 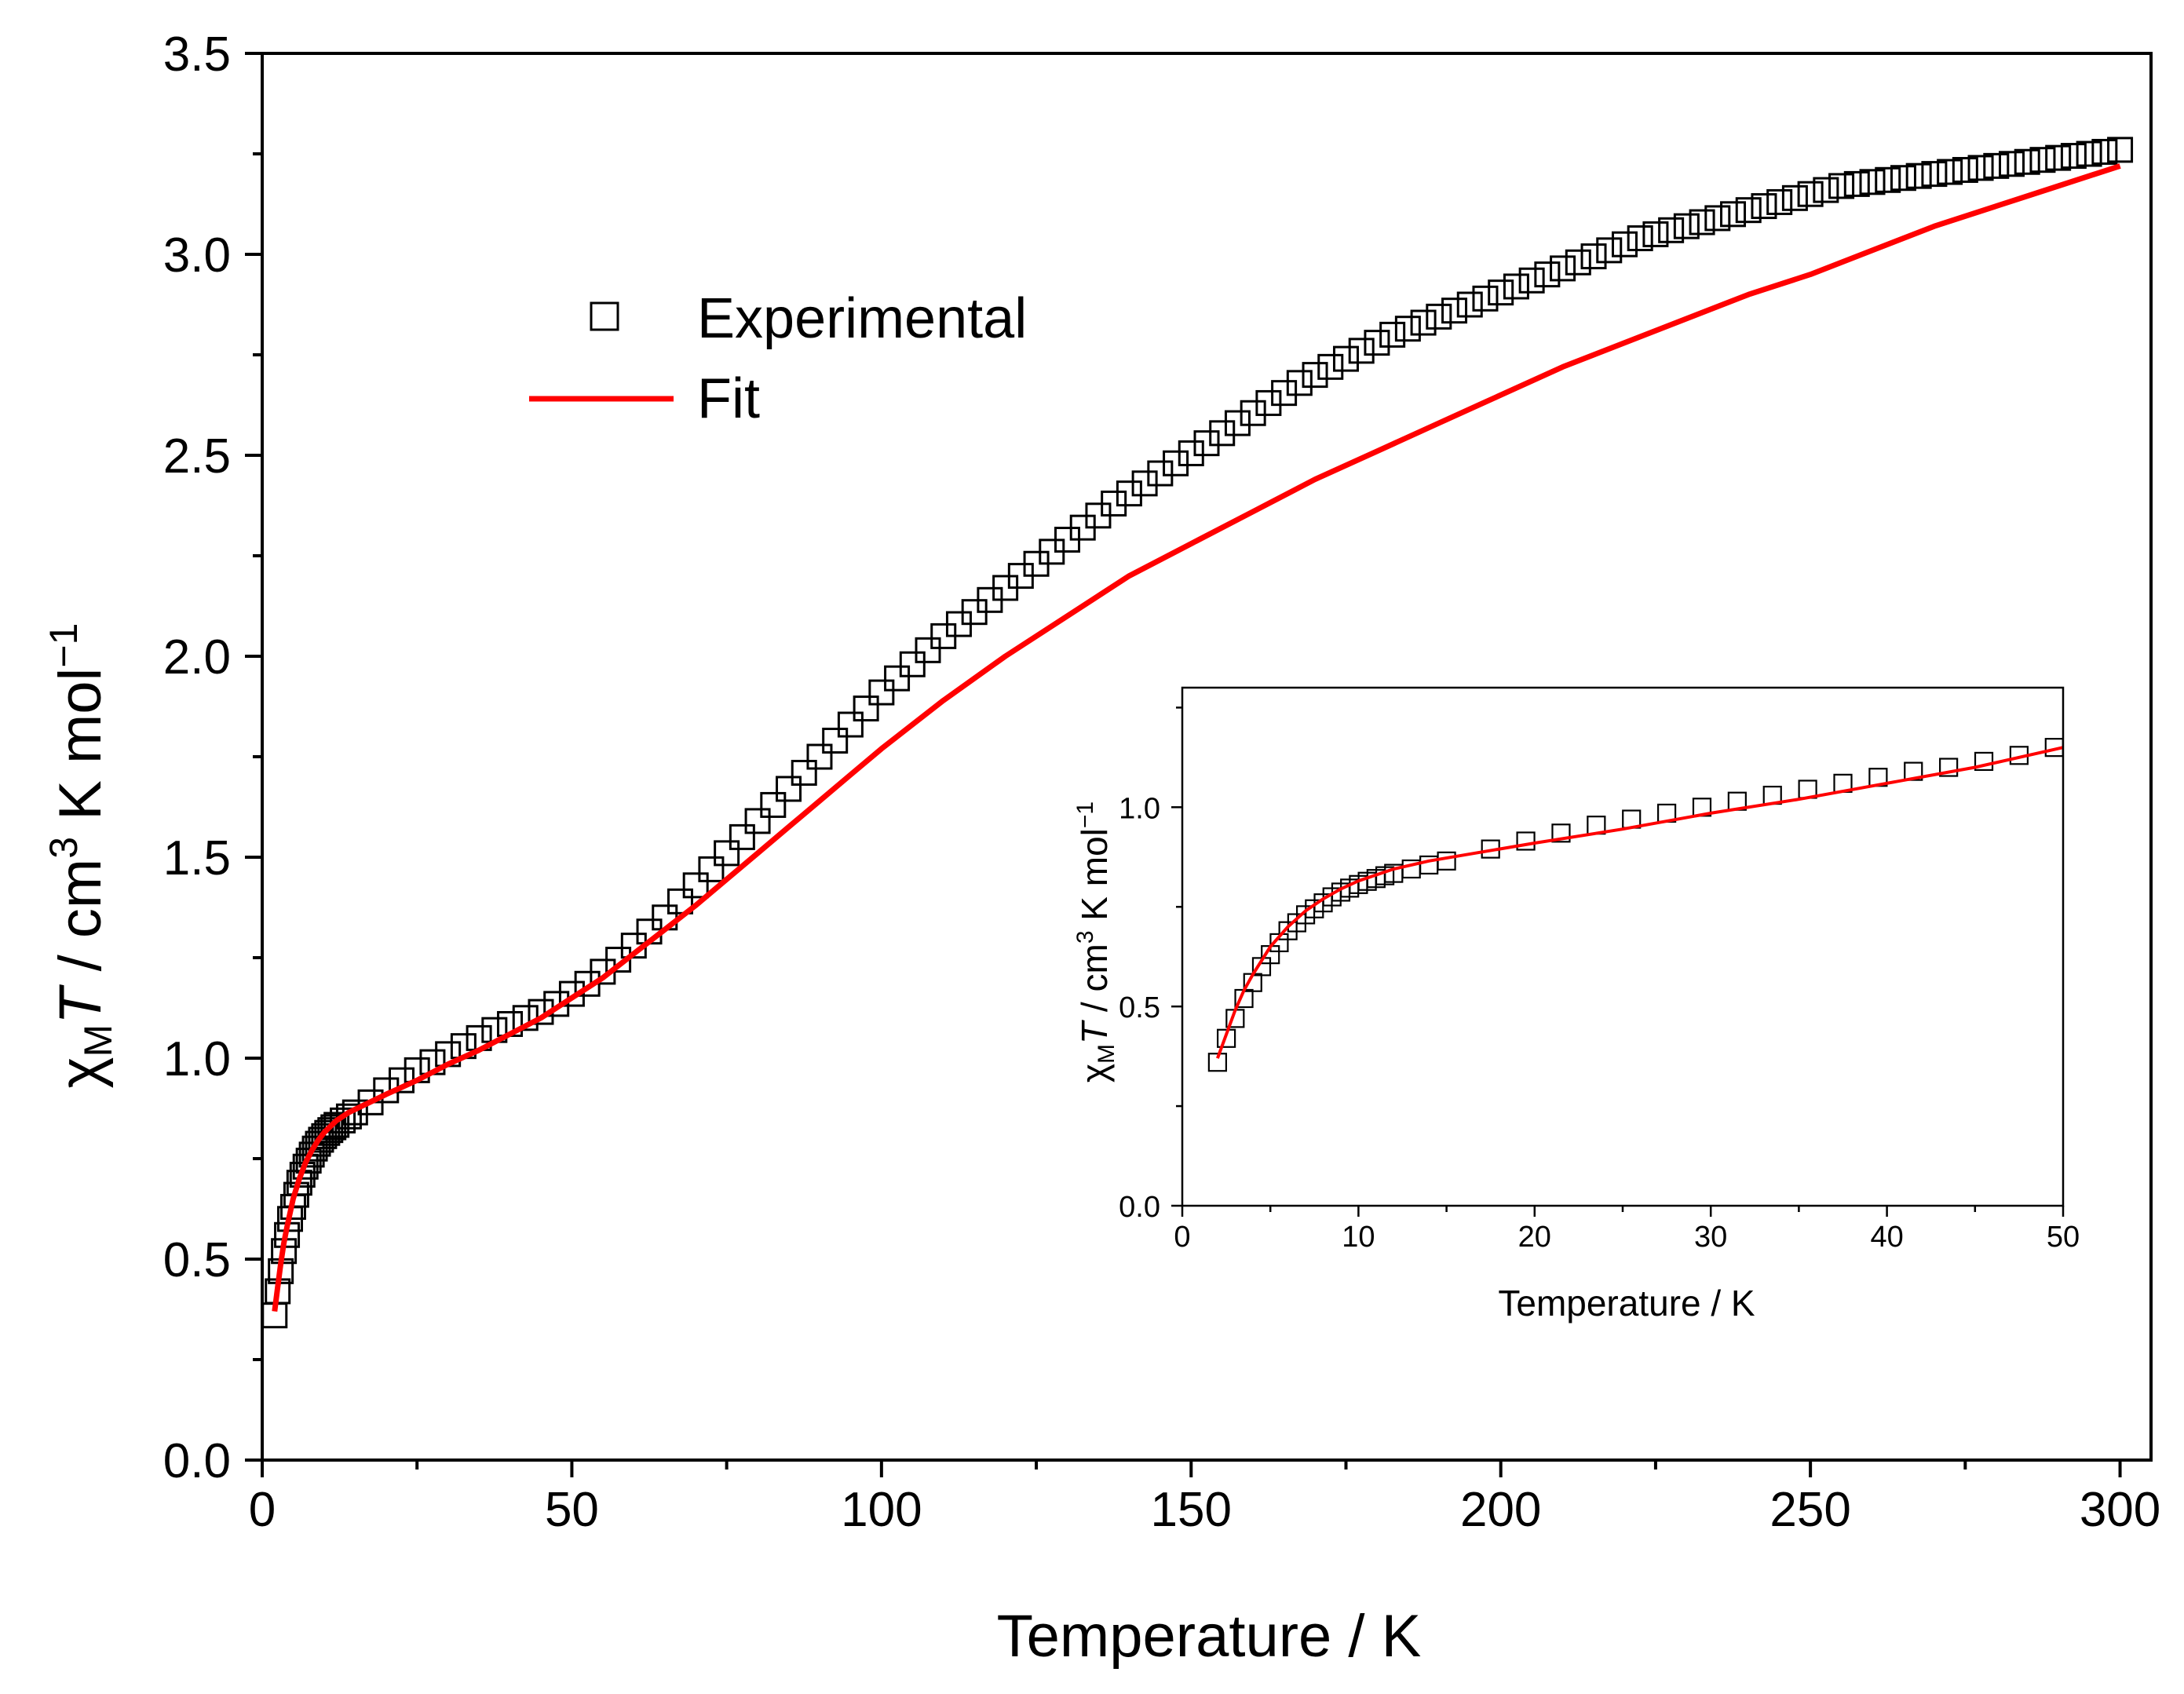 What do you see at coordinates (1094, 1032) in the screenshot?
I see `inset-ylabel-T: T` at bounding box center [1094, 1032].